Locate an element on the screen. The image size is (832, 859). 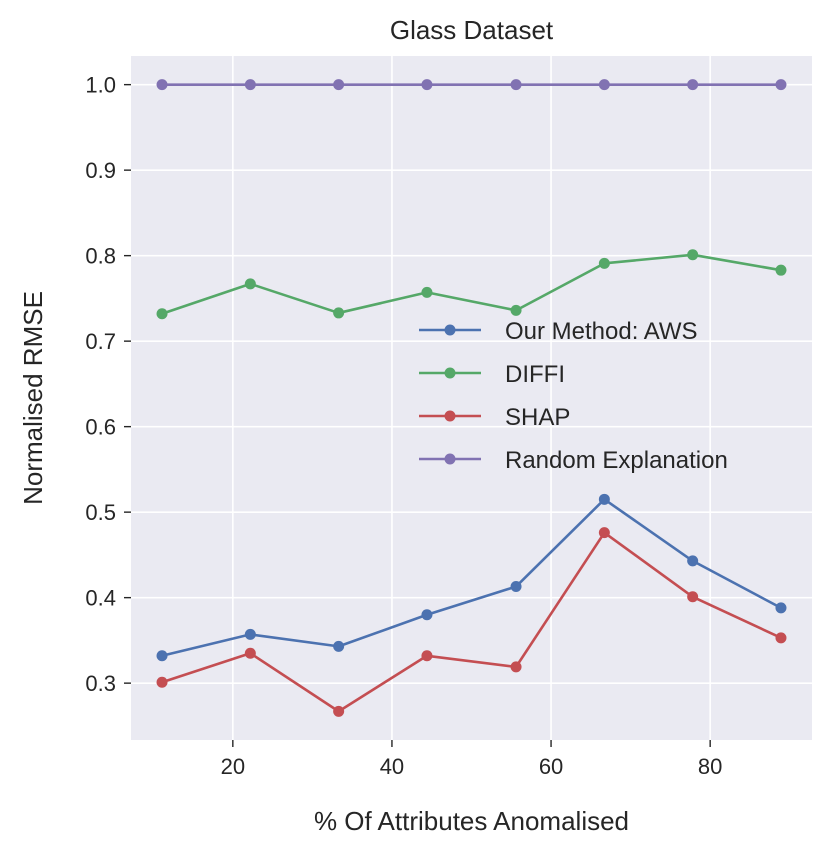
x-tick-label: 20 is located at coordinates (233, 766).